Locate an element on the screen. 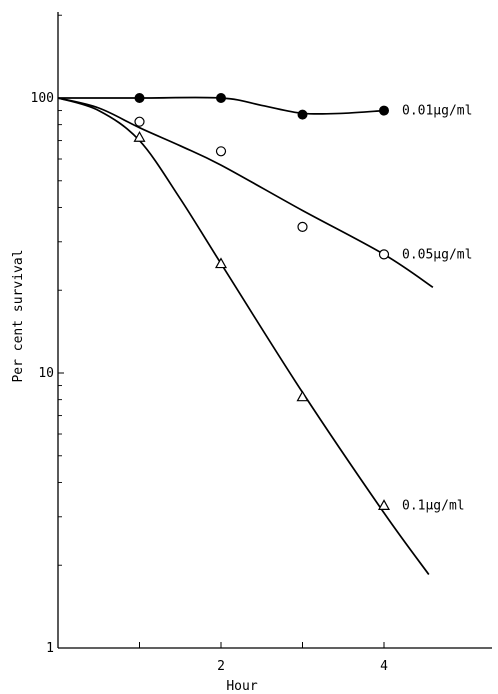 The image size is (498, 694). x-axis-label: Hour is located at coordinates (241, 686).